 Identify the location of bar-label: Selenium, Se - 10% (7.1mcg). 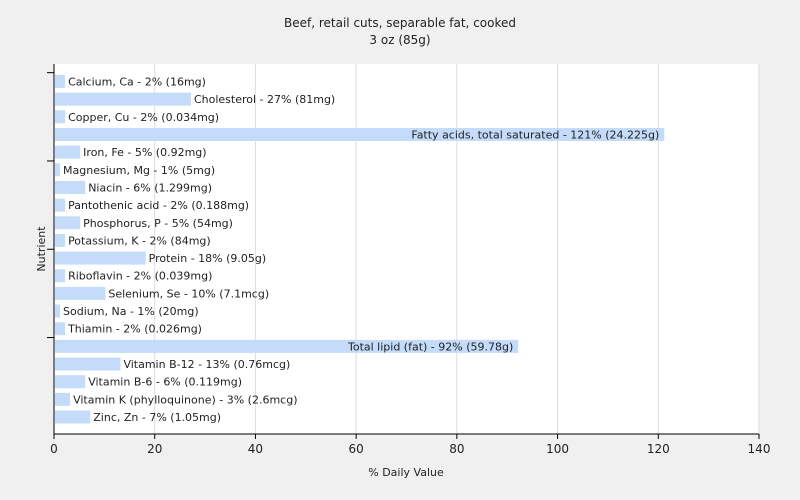
(188, 293).